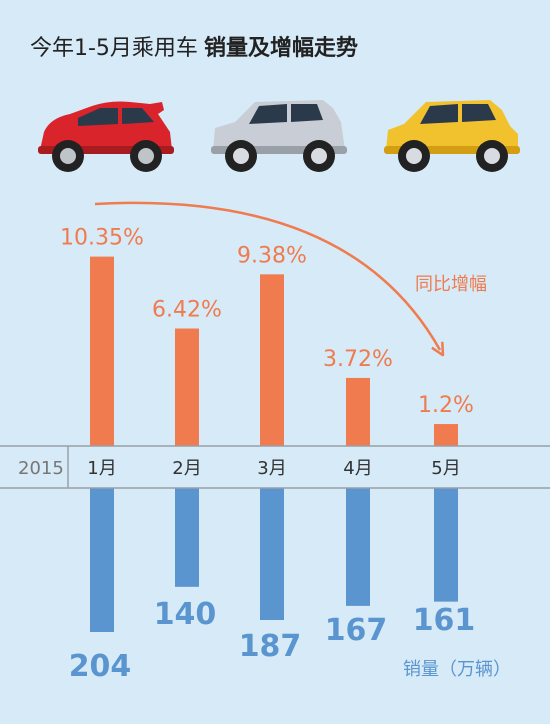  What do you see at coordinates (280, 48) in the screenshot?
I see `title-bold: 销量及增幅走势` at bounding box center [280, 48].